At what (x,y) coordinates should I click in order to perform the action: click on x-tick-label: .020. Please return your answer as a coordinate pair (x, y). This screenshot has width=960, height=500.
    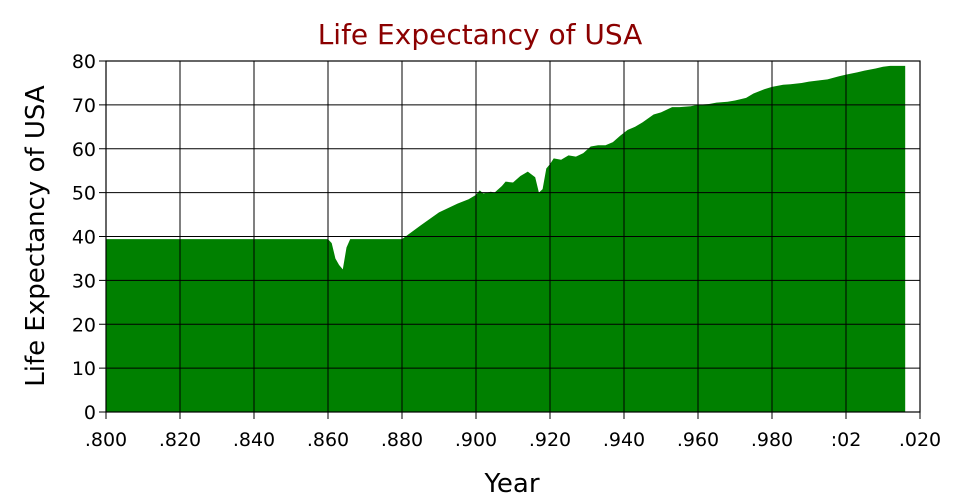
    Looking at the image, I should click on (920, 440).